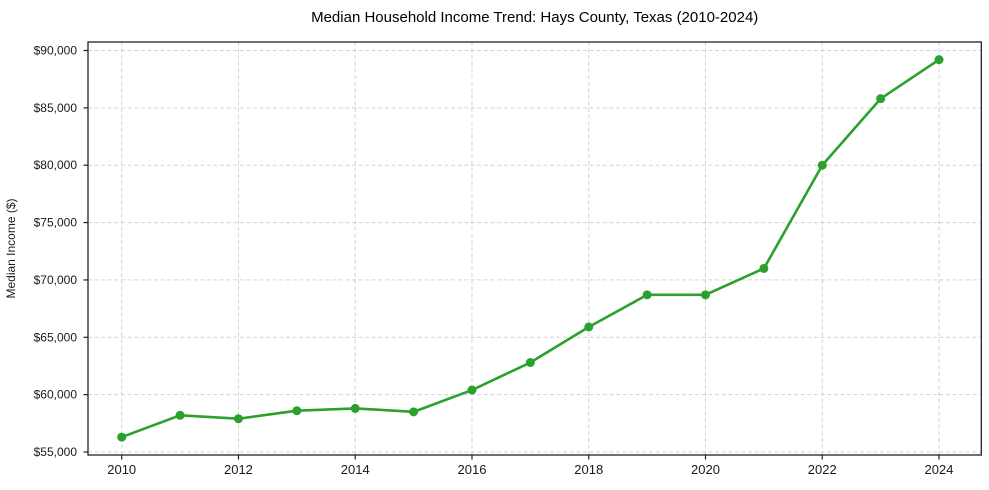 The image size is (989, 490). What do you see at coordinates (56, 51) in the screenshot?
I see `y-tick-label: $90,000` at bounding box center [56, 51].